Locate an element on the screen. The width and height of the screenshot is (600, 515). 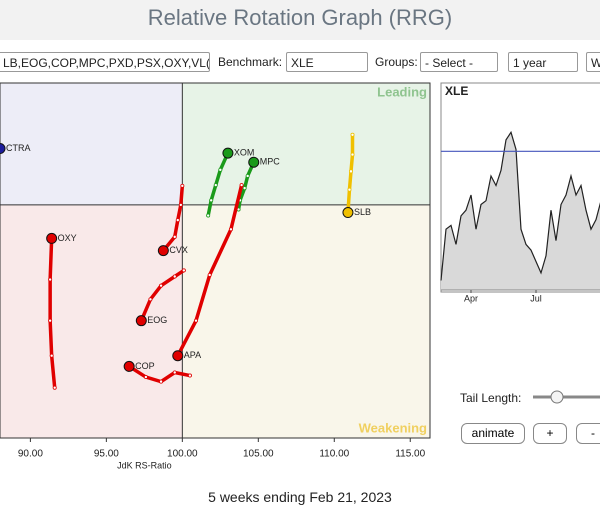
inset-chart: XLE Apr Jul is located at coordinates (520, 192).